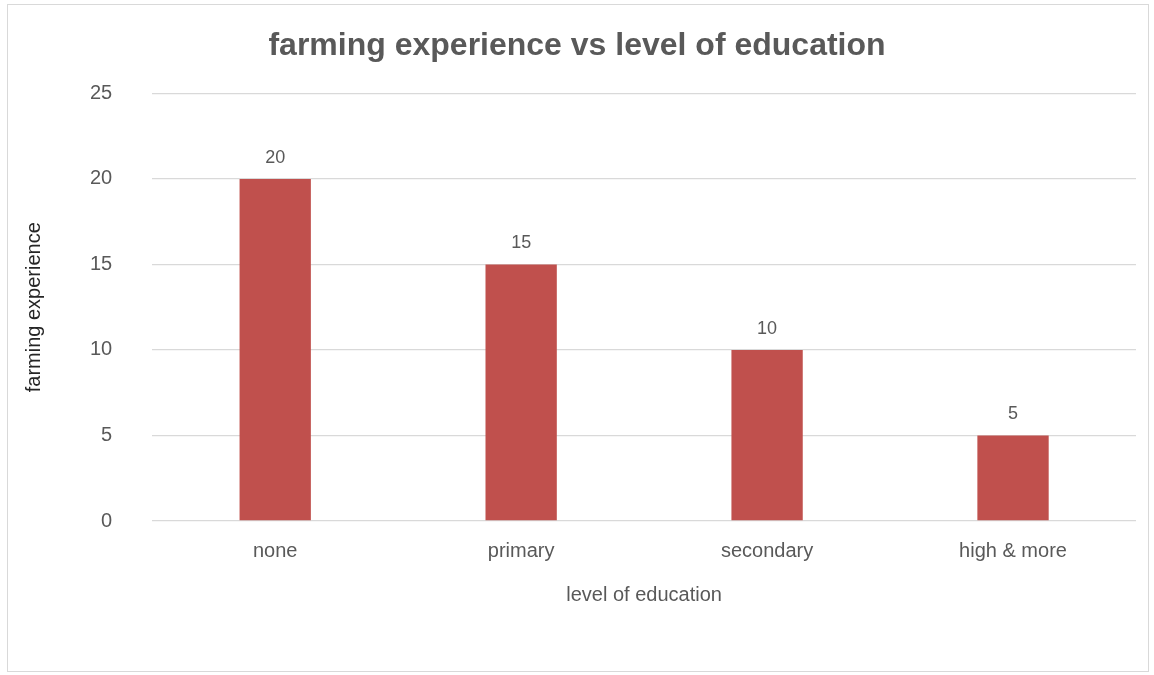 This screenshot has width=1154, height=675. I want to click on data-label: 20, so click(275, 156).